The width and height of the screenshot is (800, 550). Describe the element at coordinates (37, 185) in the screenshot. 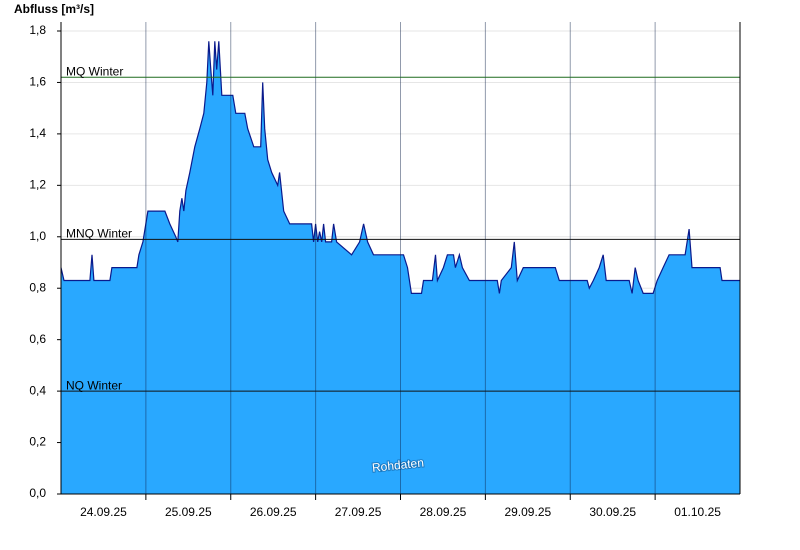

I see `y-tick-label: 1,2` at that location.